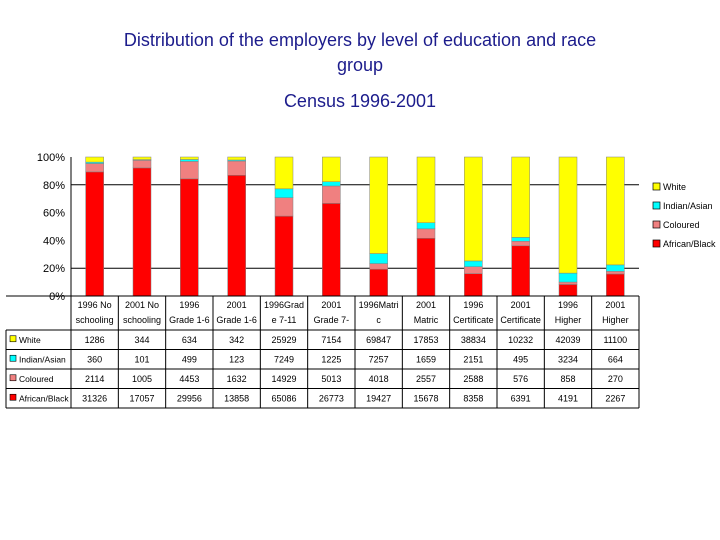 This screenshot has width=720, height=540. What do you see at coordinates (567, 379) in the screenshot?
I see `table-cell-value: 858` at bounding box center [567, 379].